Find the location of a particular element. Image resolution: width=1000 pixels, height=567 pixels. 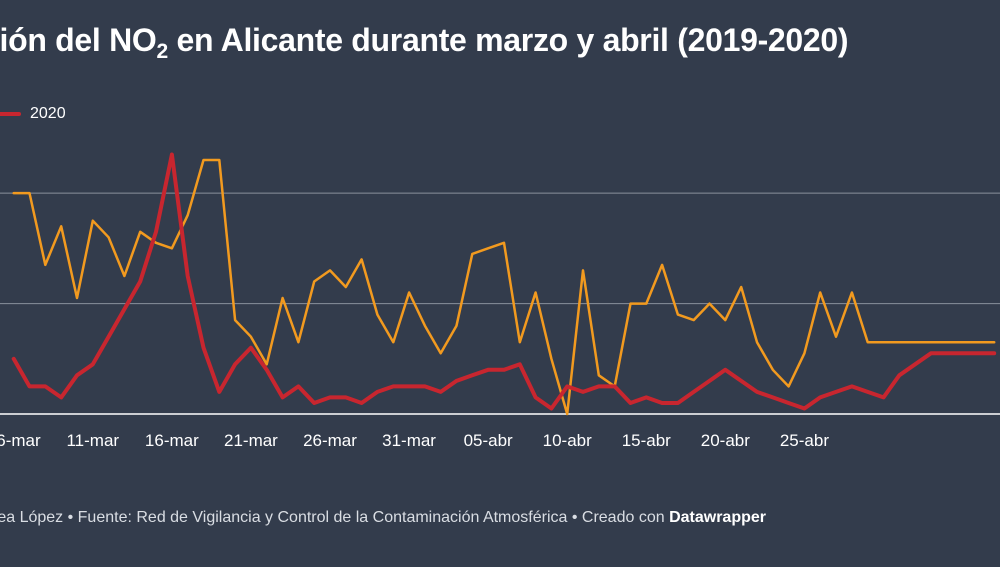

footer-brand: Datawrapper is located at coordinates (717, 517).